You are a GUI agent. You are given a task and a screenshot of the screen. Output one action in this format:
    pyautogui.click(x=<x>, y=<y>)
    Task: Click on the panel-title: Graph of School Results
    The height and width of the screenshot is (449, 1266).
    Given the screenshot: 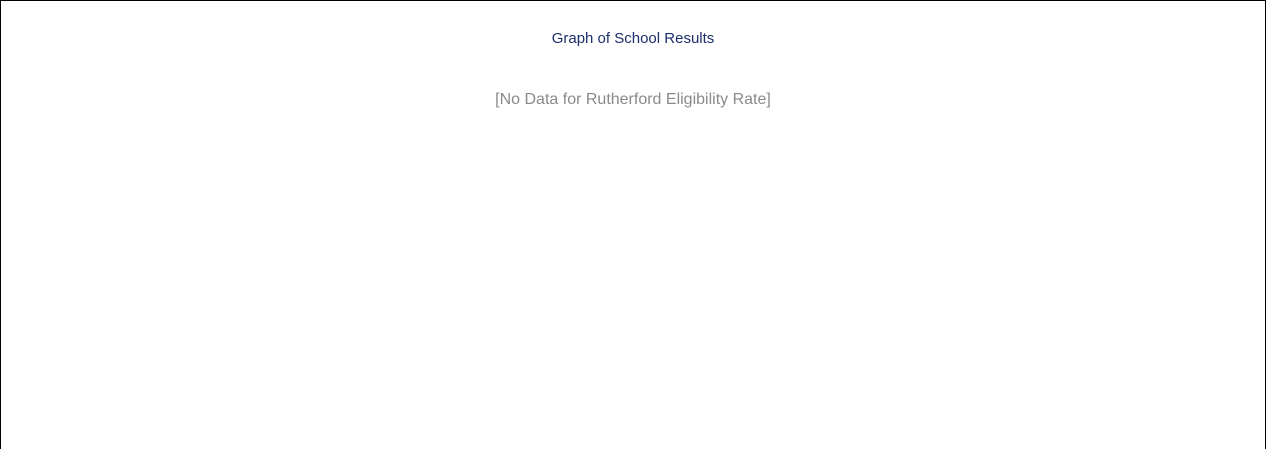 What is the action you would take?
    pyautogui.click(x=633, y=38)
    